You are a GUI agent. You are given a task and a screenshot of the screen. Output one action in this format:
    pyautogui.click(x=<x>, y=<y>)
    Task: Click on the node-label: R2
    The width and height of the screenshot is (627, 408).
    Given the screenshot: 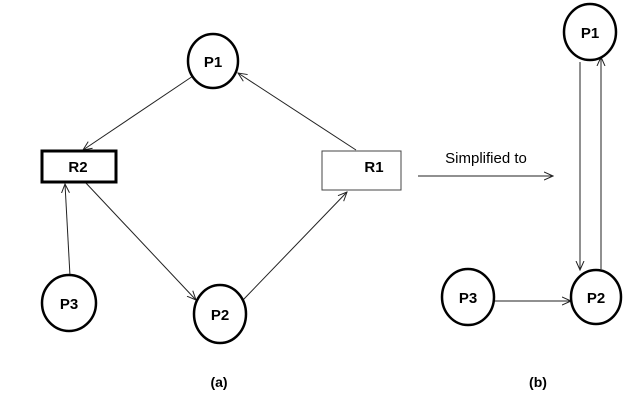 What is the action you would take?
    pyautogui.click(x=77, y=167)
    